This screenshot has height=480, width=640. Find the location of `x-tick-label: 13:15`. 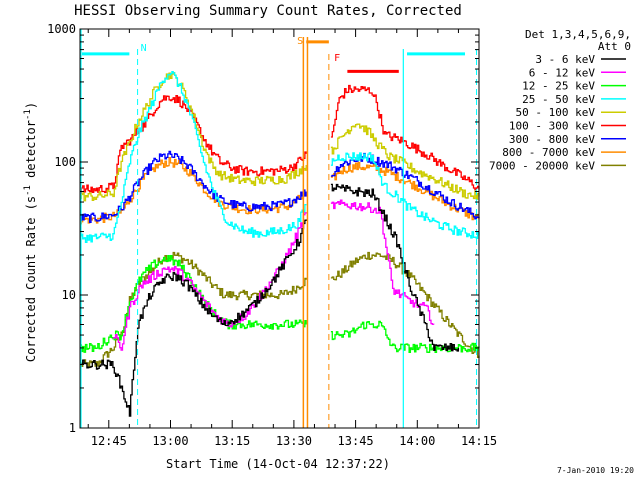

x-tick-label: 13:15 is located at coordinates (232, 441).